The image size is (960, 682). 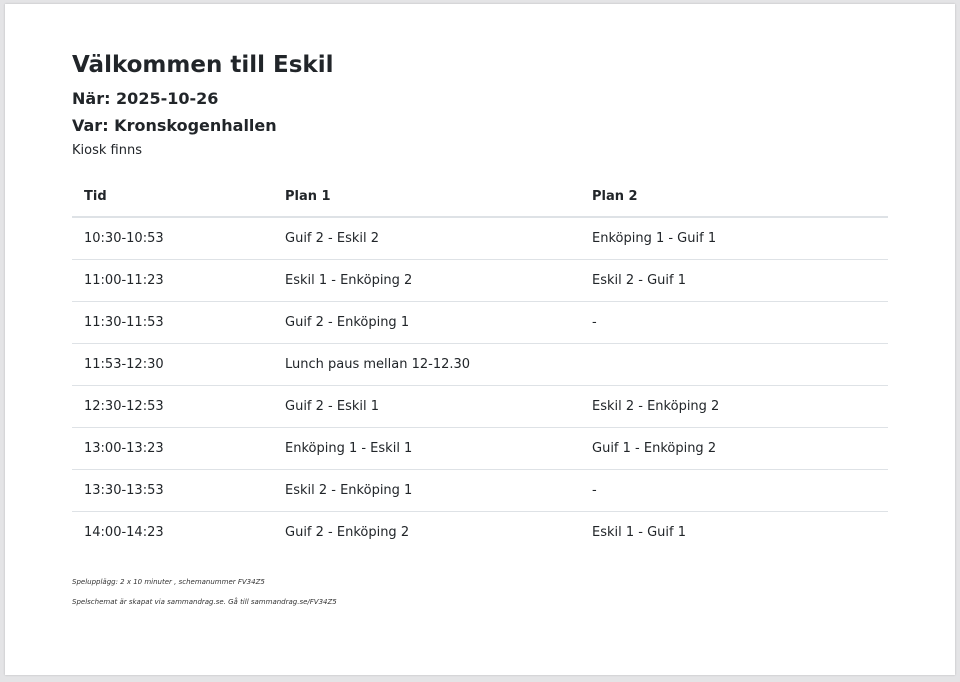 I want to click on cell-time: 11:30-11:53, so click(x=172, y=322).